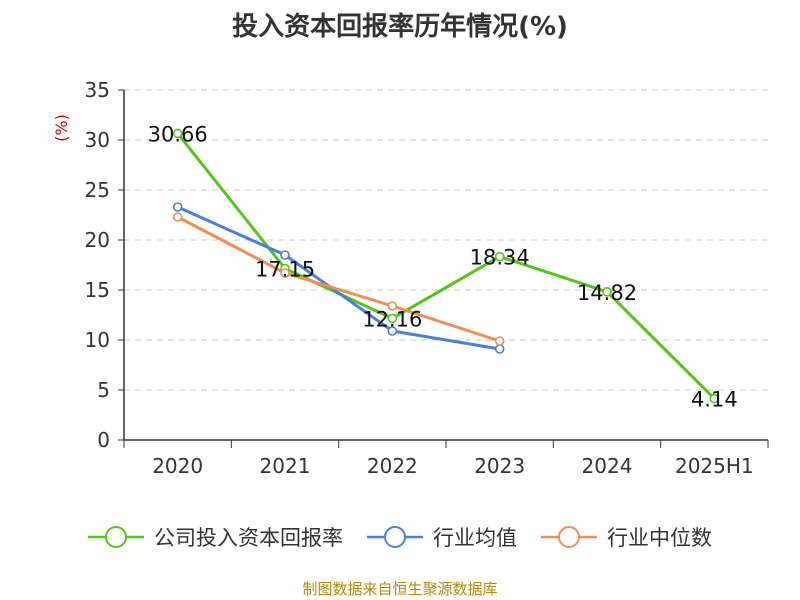  I want to click on legend-item: 行业中位数, so click(626, 538).